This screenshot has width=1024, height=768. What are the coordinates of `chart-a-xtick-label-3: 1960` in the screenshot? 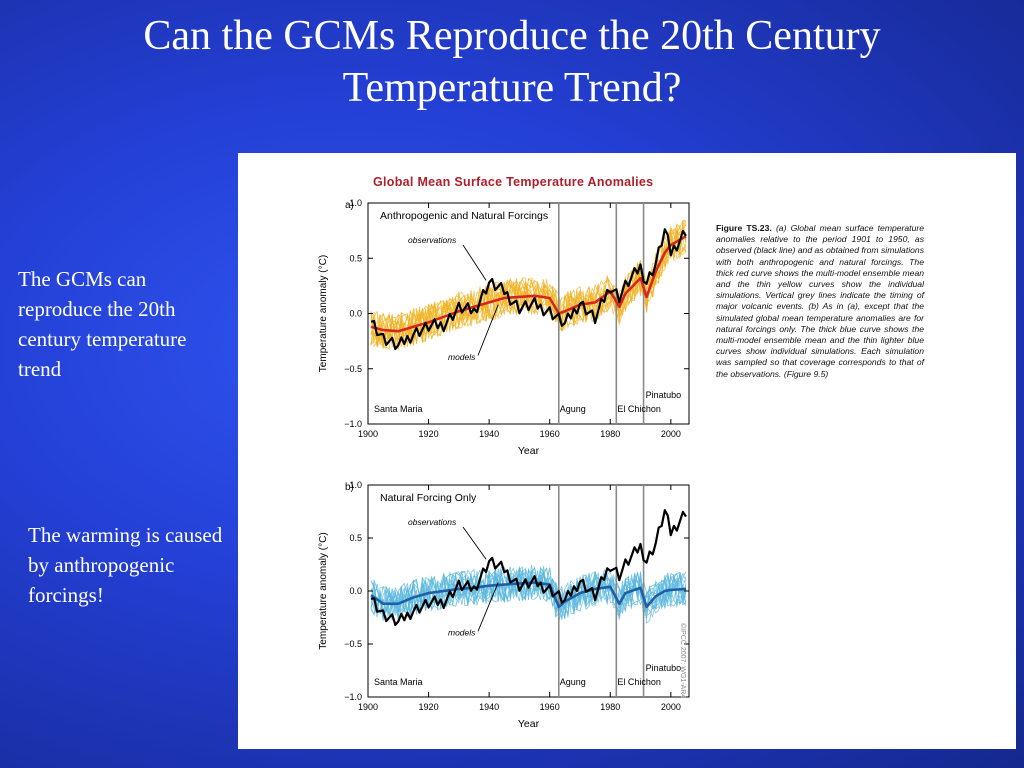 It's located at (550, 434).